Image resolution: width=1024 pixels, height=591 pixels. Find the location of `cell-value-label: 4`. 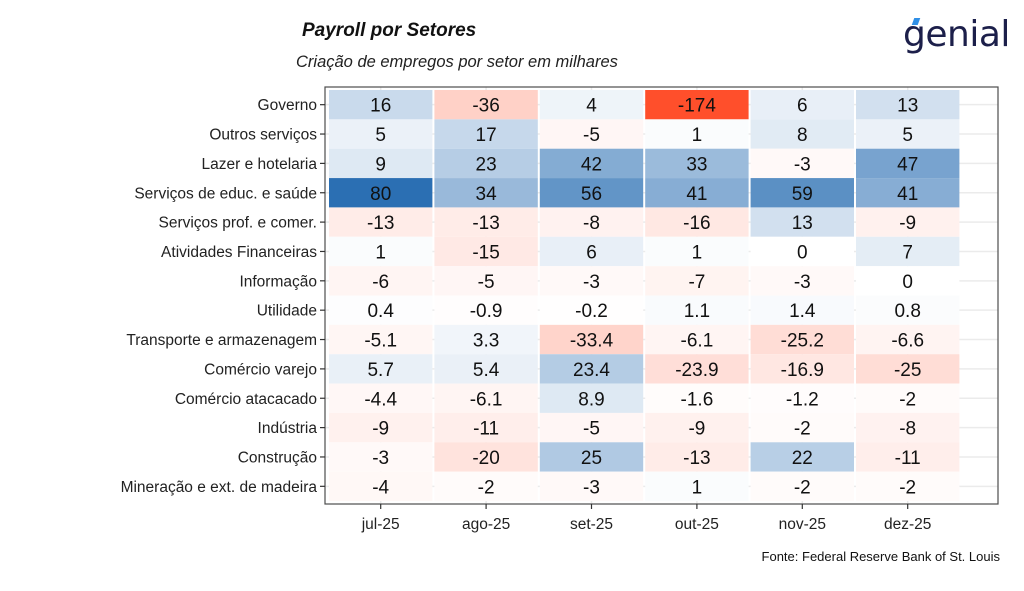

cell-value-label: 4 is located at coordinates (591, 106).